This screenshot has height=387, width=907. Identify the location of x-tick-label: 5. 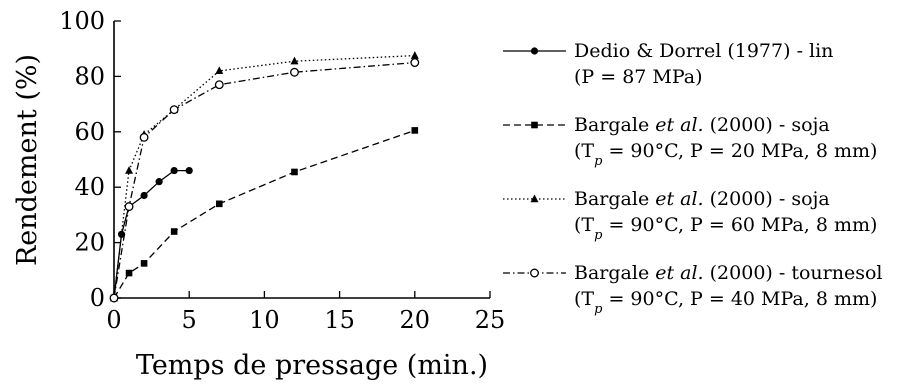
(189, 320).